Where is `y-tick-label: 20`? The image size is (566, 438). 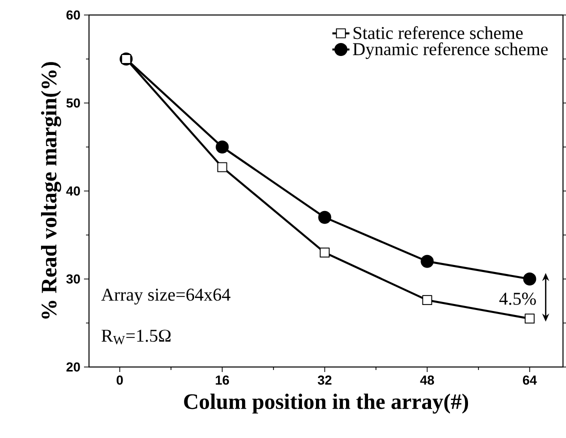 y-tick-label: 20 is located at coordinates (73, 367).